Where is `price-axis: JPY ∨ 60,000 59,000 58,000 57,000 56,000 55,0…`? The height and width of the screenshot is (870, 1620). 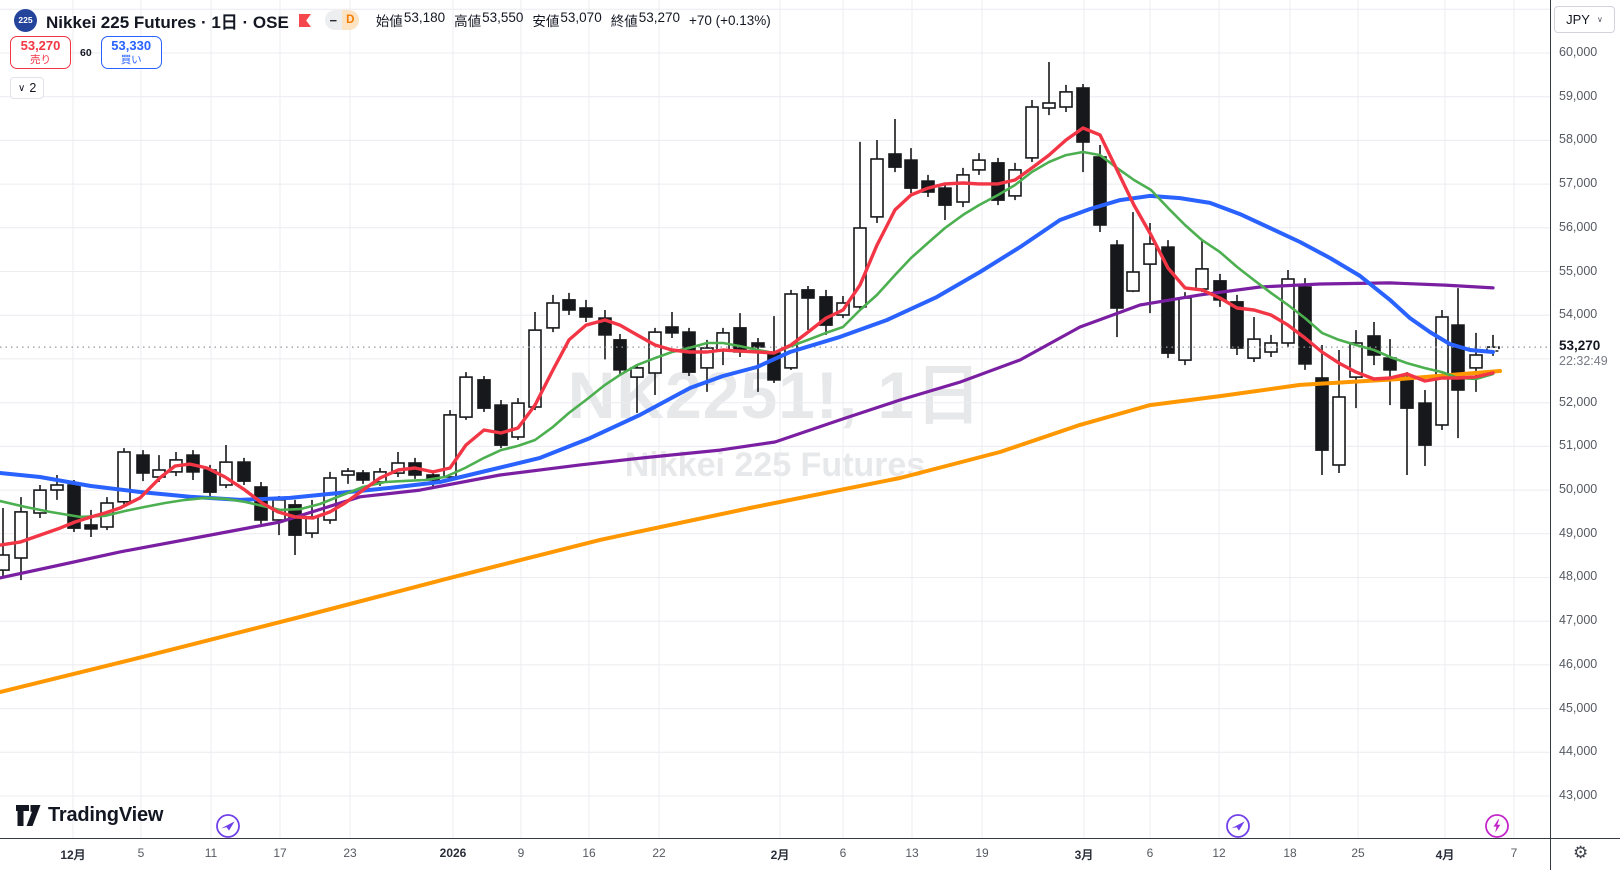 price-axis: JPY ∨ 60,000 59,000 58,000 57,000 56,000 55,0… is located at coordinates (1585, 419).